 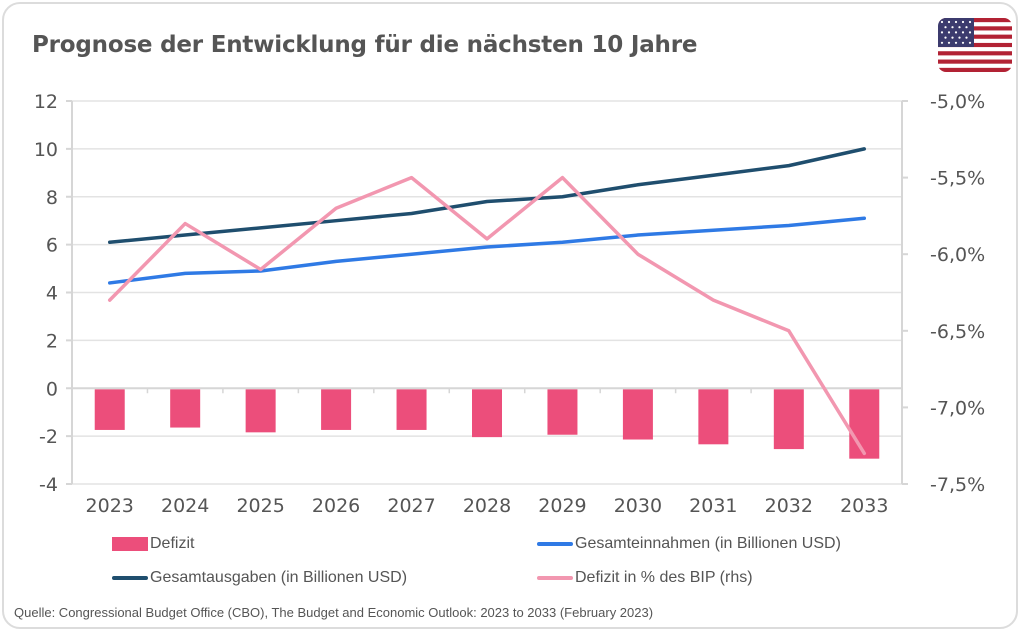 I want to click on x-tick-label: 2029, so click(x=562, y=506).